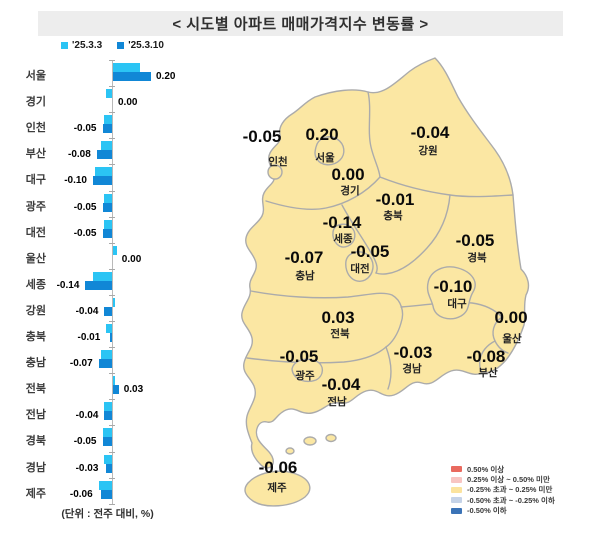  Describe the element at coordinates (477, 257) in the screenshot. I see `map-name-gyeongbuk: 경북` at that location.